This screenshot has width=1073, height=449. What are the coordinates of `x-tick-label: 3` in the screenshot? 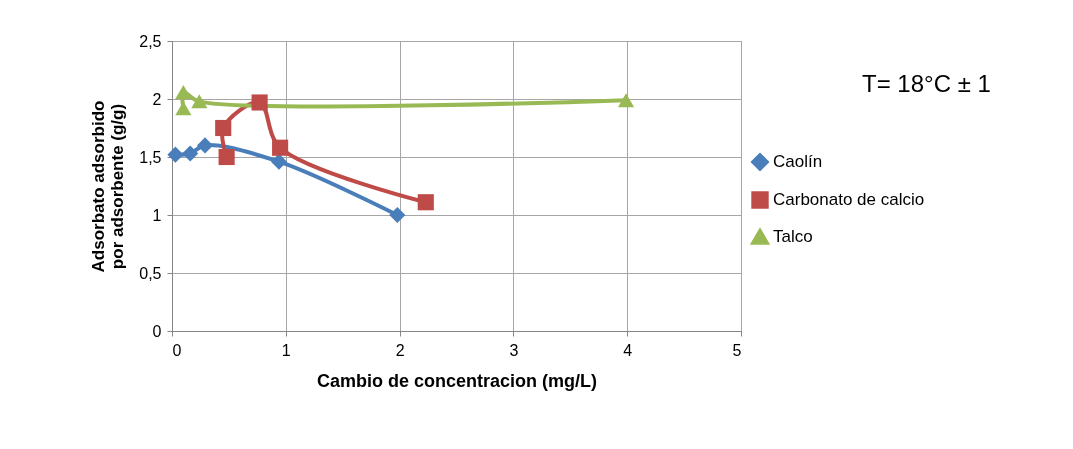 It's located at (514, 350).